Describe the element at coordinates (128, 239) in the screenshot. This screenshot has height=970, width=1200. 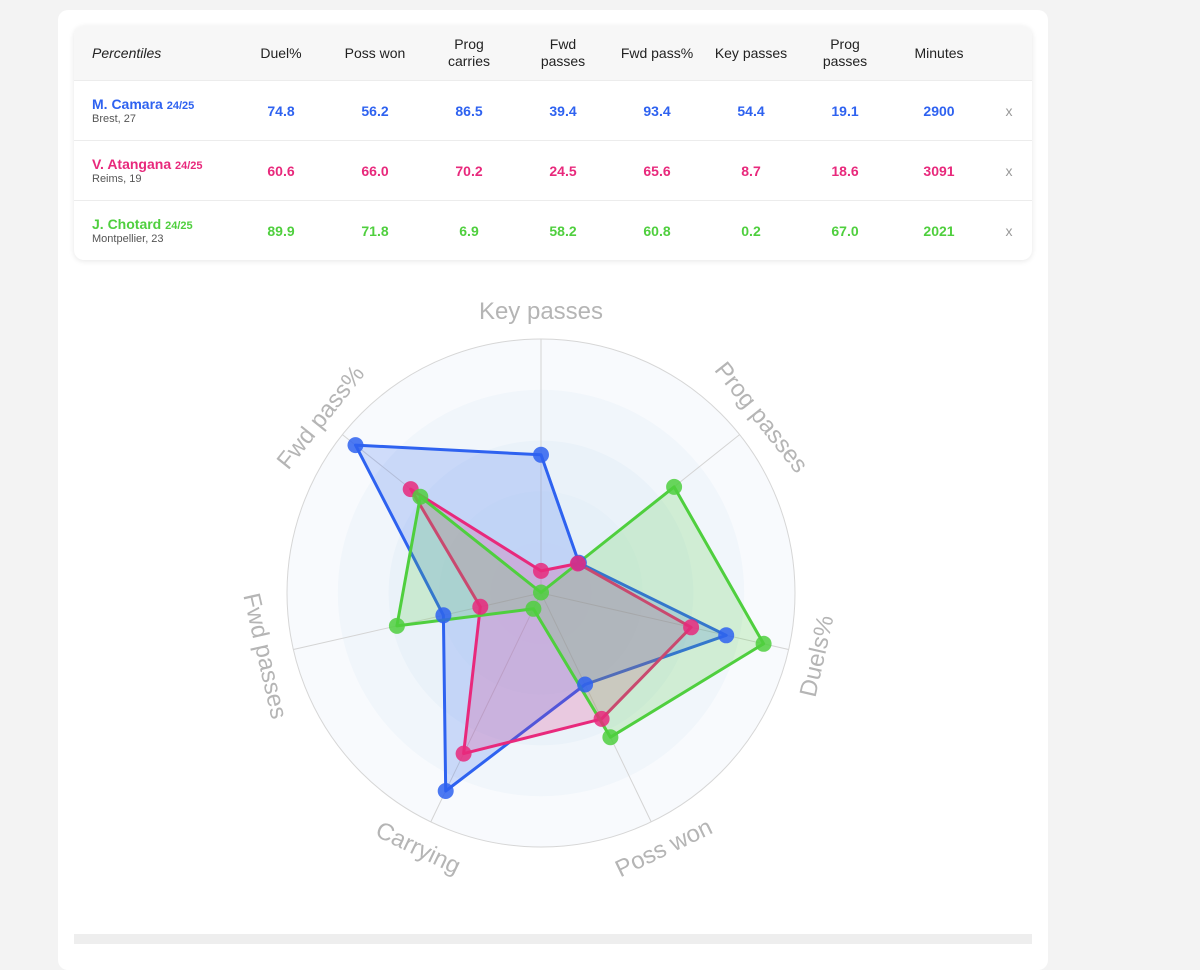
I see `player-club-age: Montpellier, 23` at that location.